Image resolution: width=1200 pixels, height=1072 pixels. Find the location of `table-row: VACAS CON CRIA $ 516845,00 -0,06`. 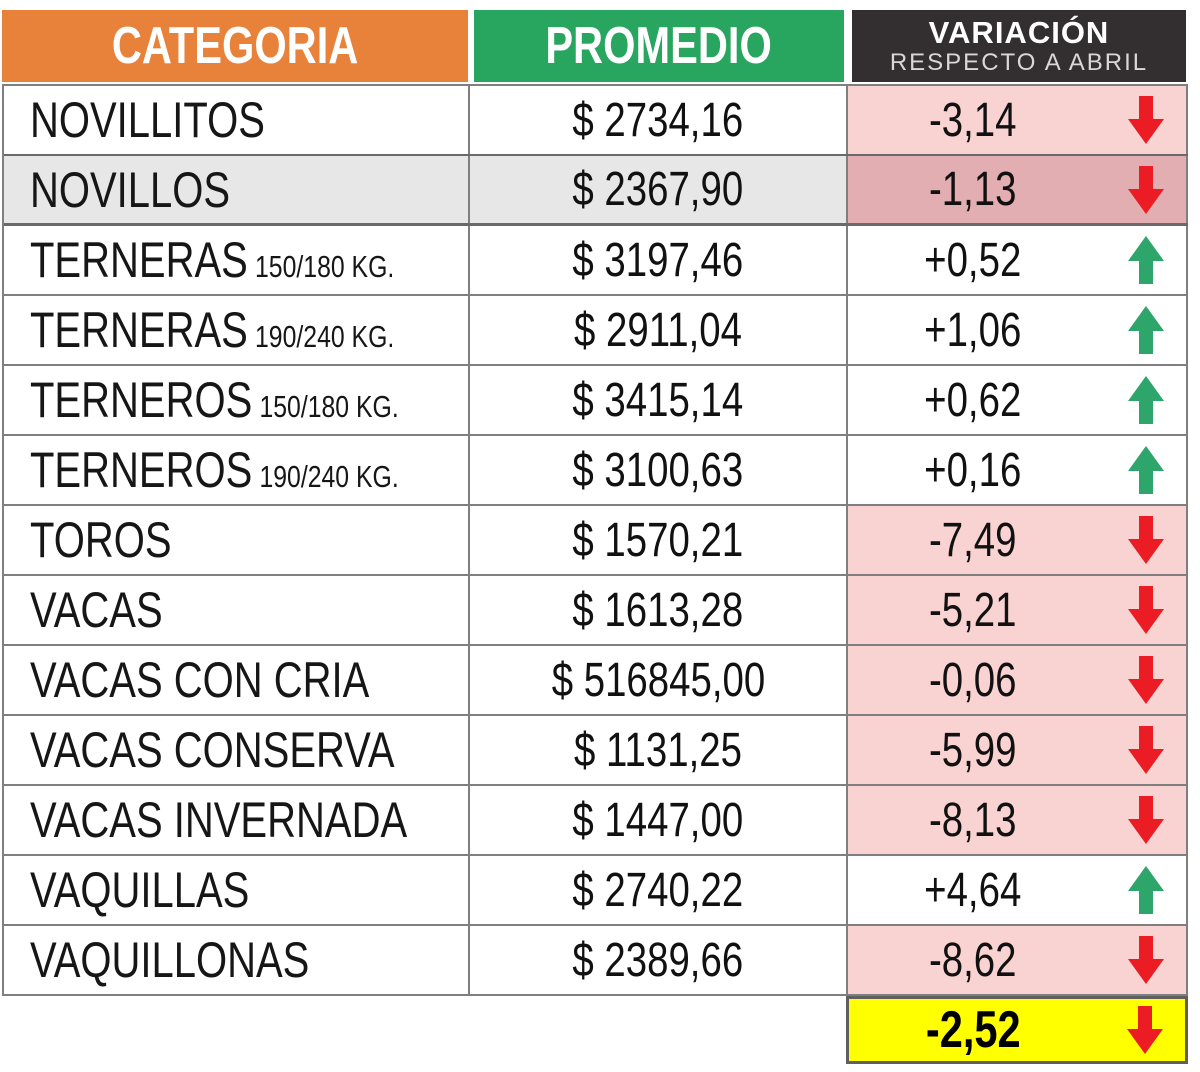

table-row: VACAS CON CRIA $ 516845,00 -0,06 is located at coordinates (596, 681).